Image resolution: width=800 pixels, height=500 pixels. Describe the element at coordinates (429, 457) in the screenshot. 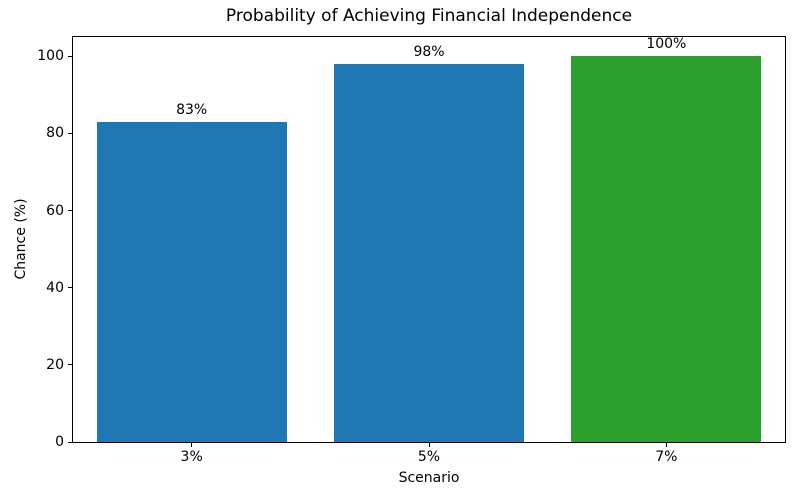

I see `x-tick-label: 5%` at that location.